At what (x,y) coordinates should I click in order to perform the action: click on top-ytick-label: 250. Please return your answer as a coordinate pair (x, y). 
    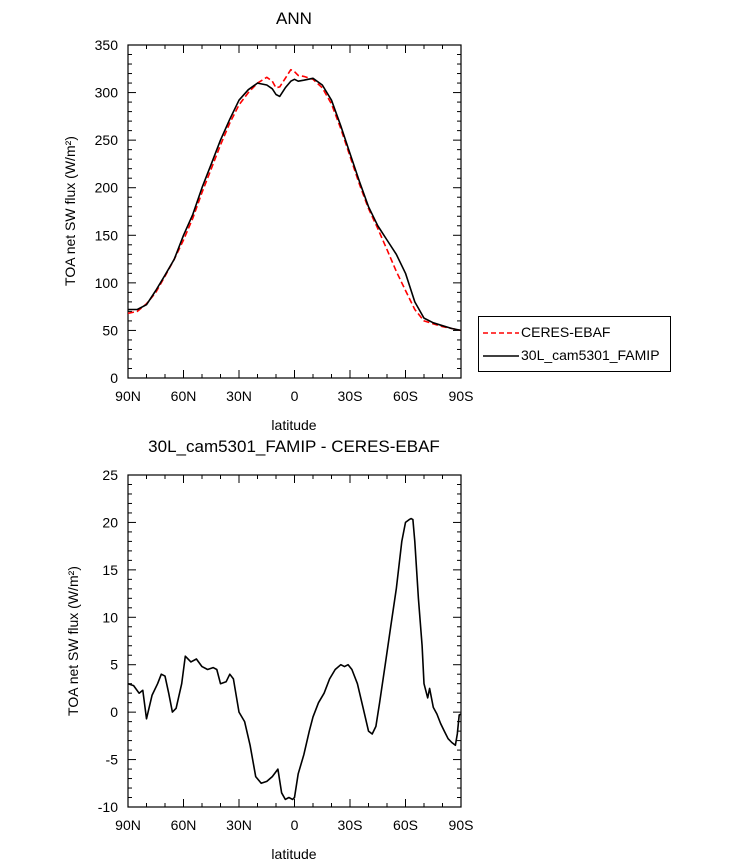
    Looking at the image, I should click on (107, 140).